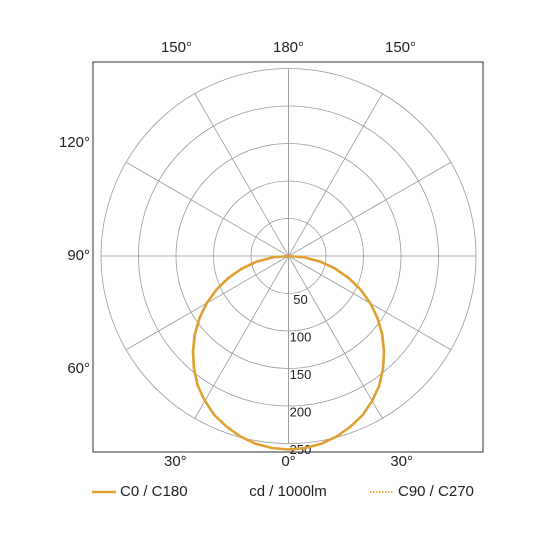 This screenshot has height=540, width=540. I want to click on ring-label: 50, so click(300, 299).